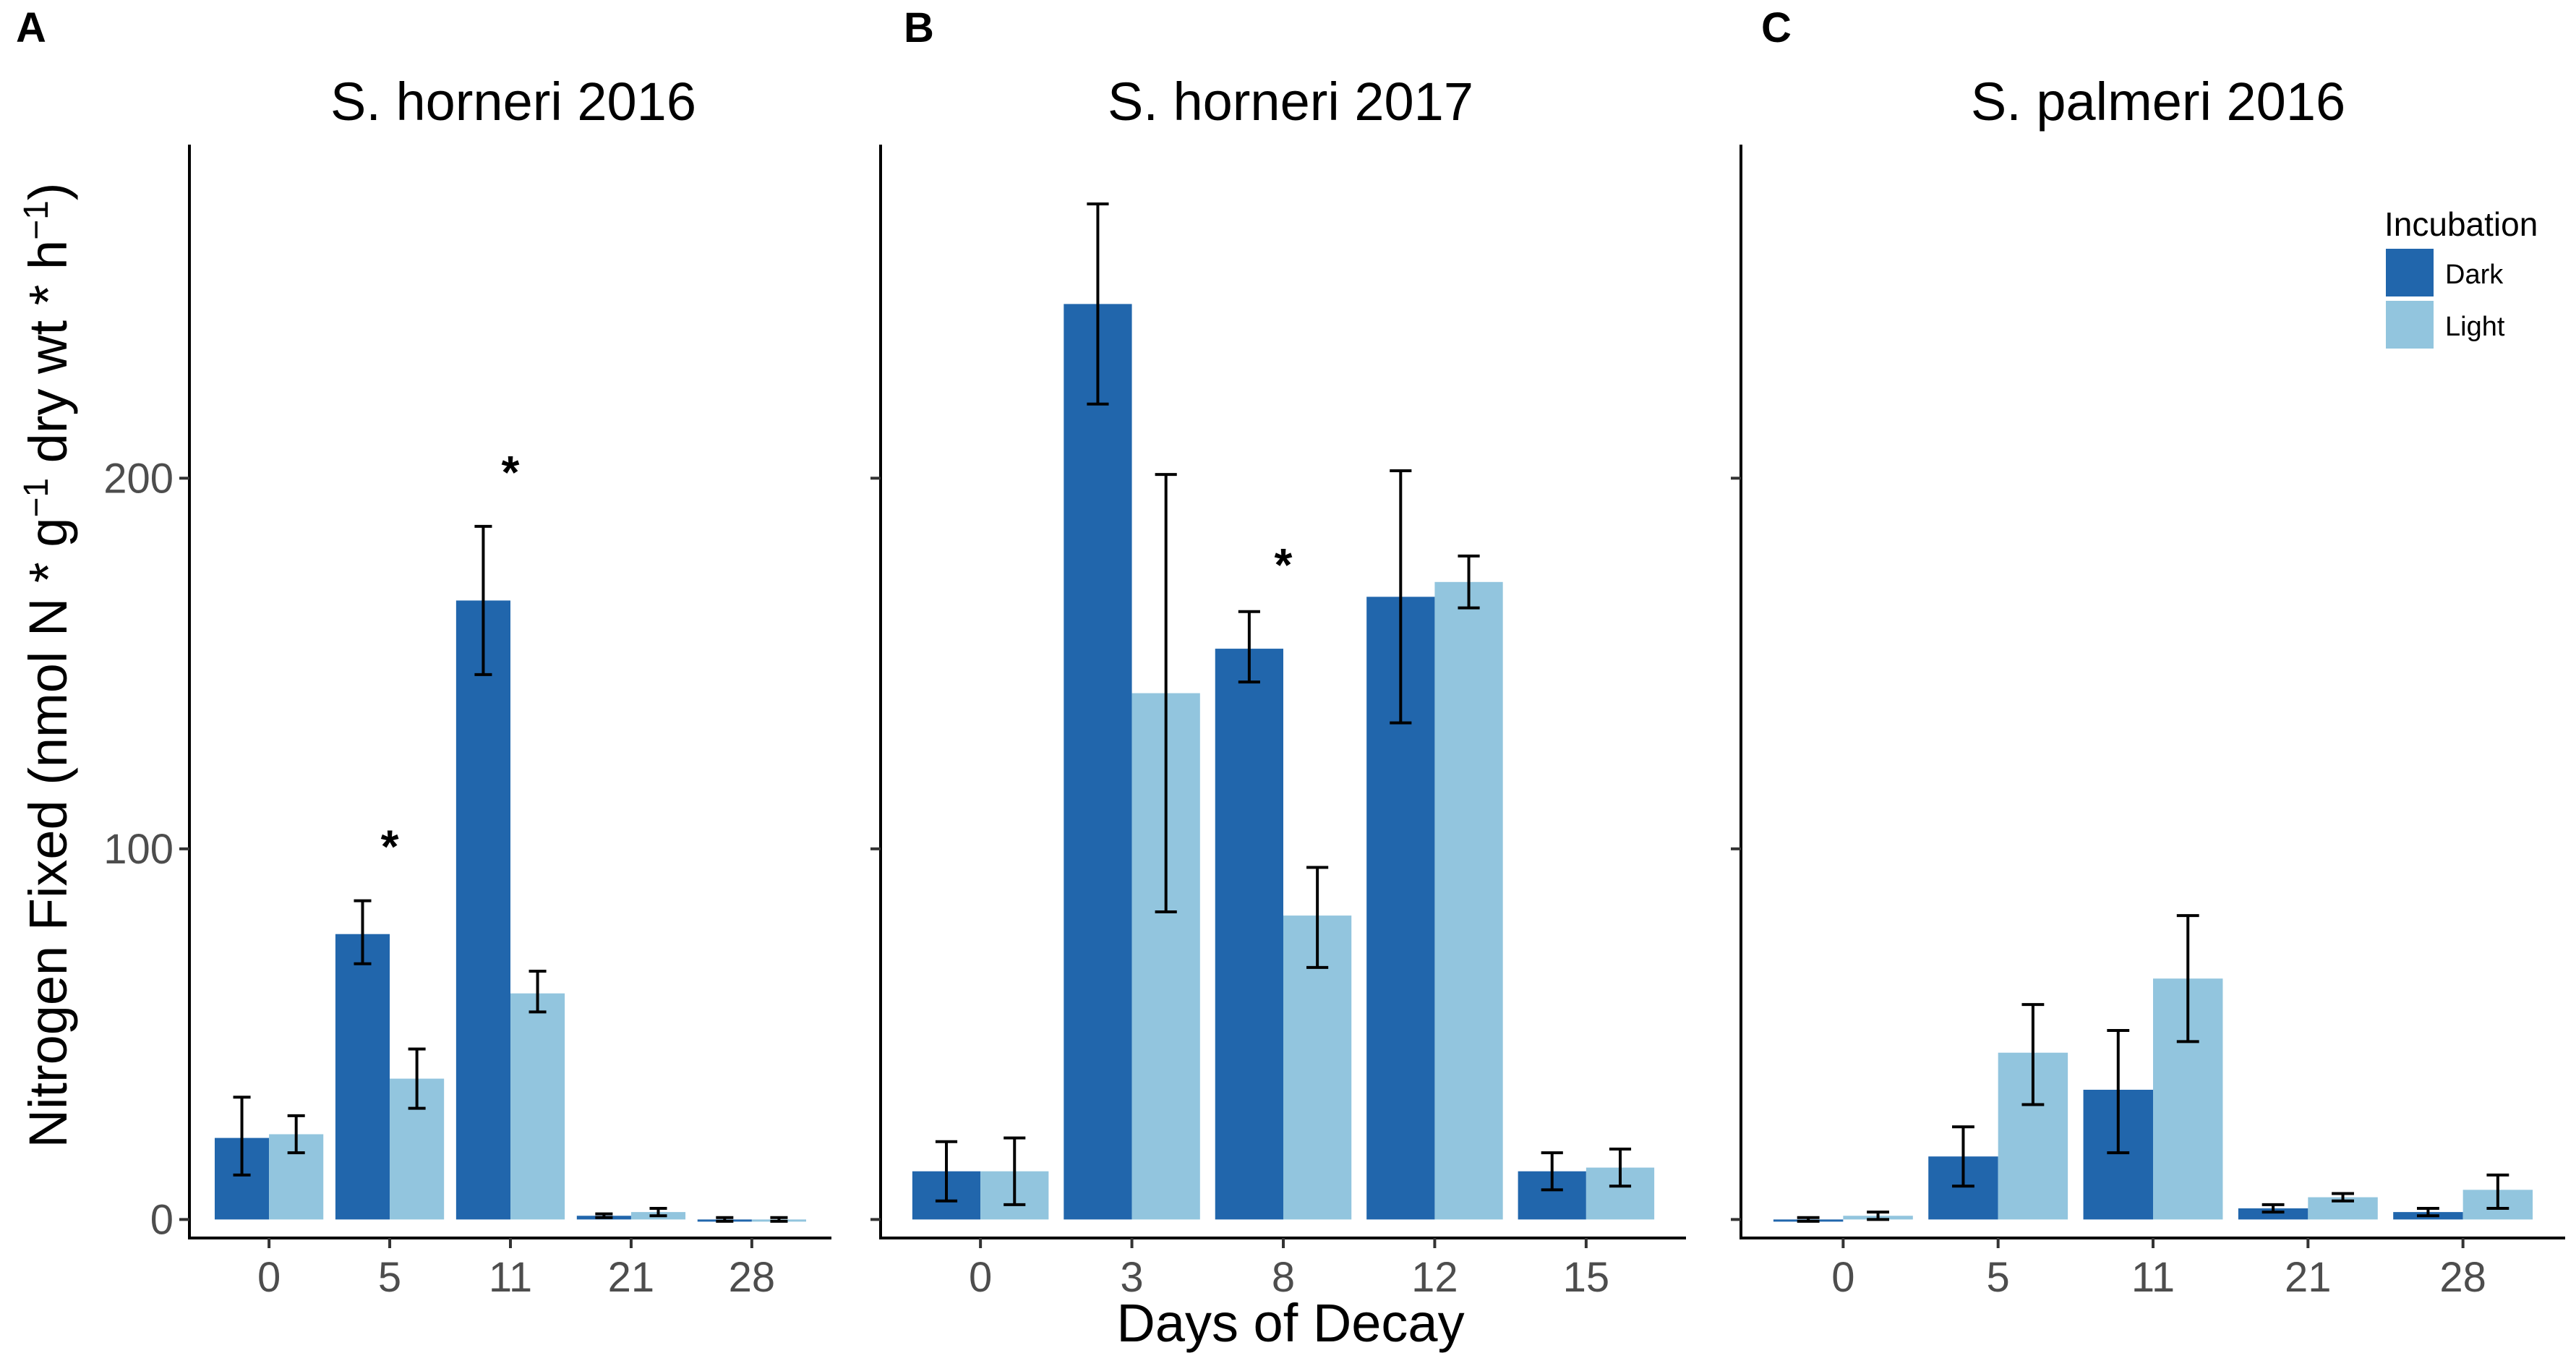 The height and width of the screenshot is (1366, 2576). What do you see at coordinates (1132, 1278) in the screenshot?
I see `x-tick-label: 3` at bounding box center [1132, 1278].